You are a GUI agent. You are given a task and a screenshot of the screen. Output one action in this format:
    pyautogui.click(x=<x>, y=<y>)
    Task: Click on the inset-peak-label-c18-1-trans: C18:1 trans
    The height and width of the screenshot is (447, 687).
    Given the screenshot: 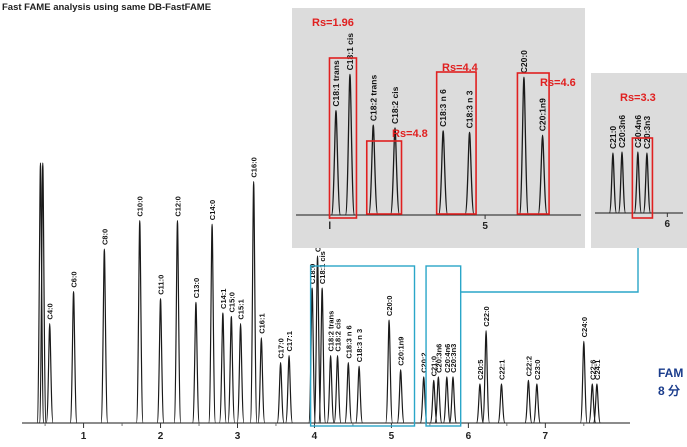 What is the action you would take?
    pyautogui.click(x=336, y=83)
    